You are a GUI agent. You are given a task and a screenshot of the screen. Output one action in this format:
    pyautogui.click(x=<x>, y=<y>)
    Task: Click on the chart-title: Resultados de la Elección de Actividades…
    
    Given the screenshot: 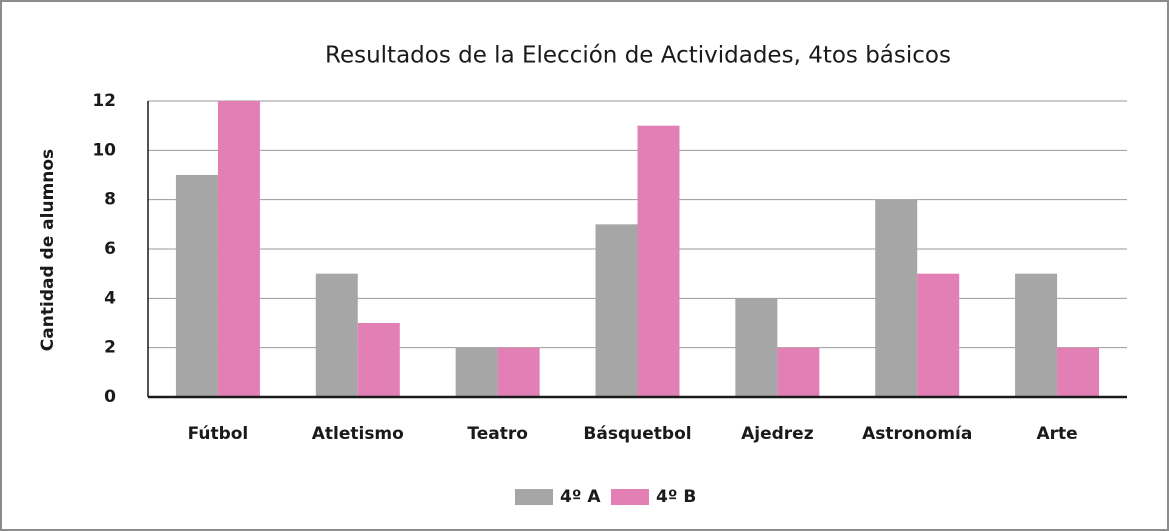 What is the action you would take?
    pyautogui.click(x=638, y=56)
    